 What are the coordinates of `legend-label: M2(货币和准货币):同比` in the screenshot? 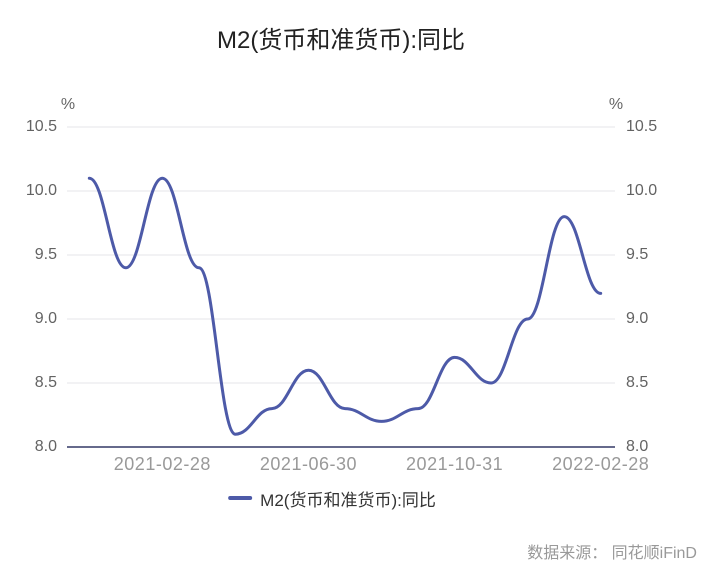 It's located at (348, 500).